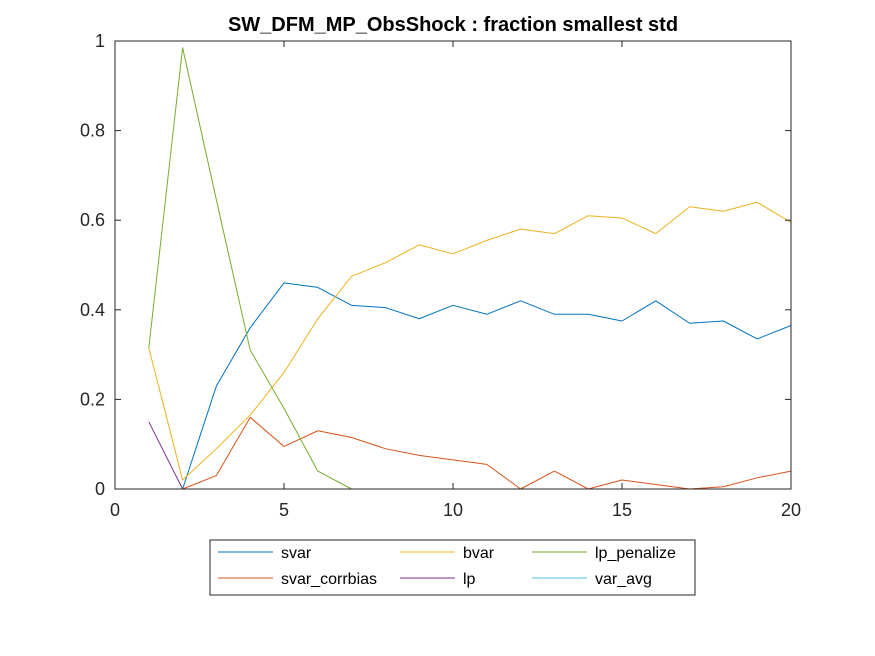  Describe the element at coordinates (92, 310) in the screenshot. I see `y-tick-label: 0.4` at that location.